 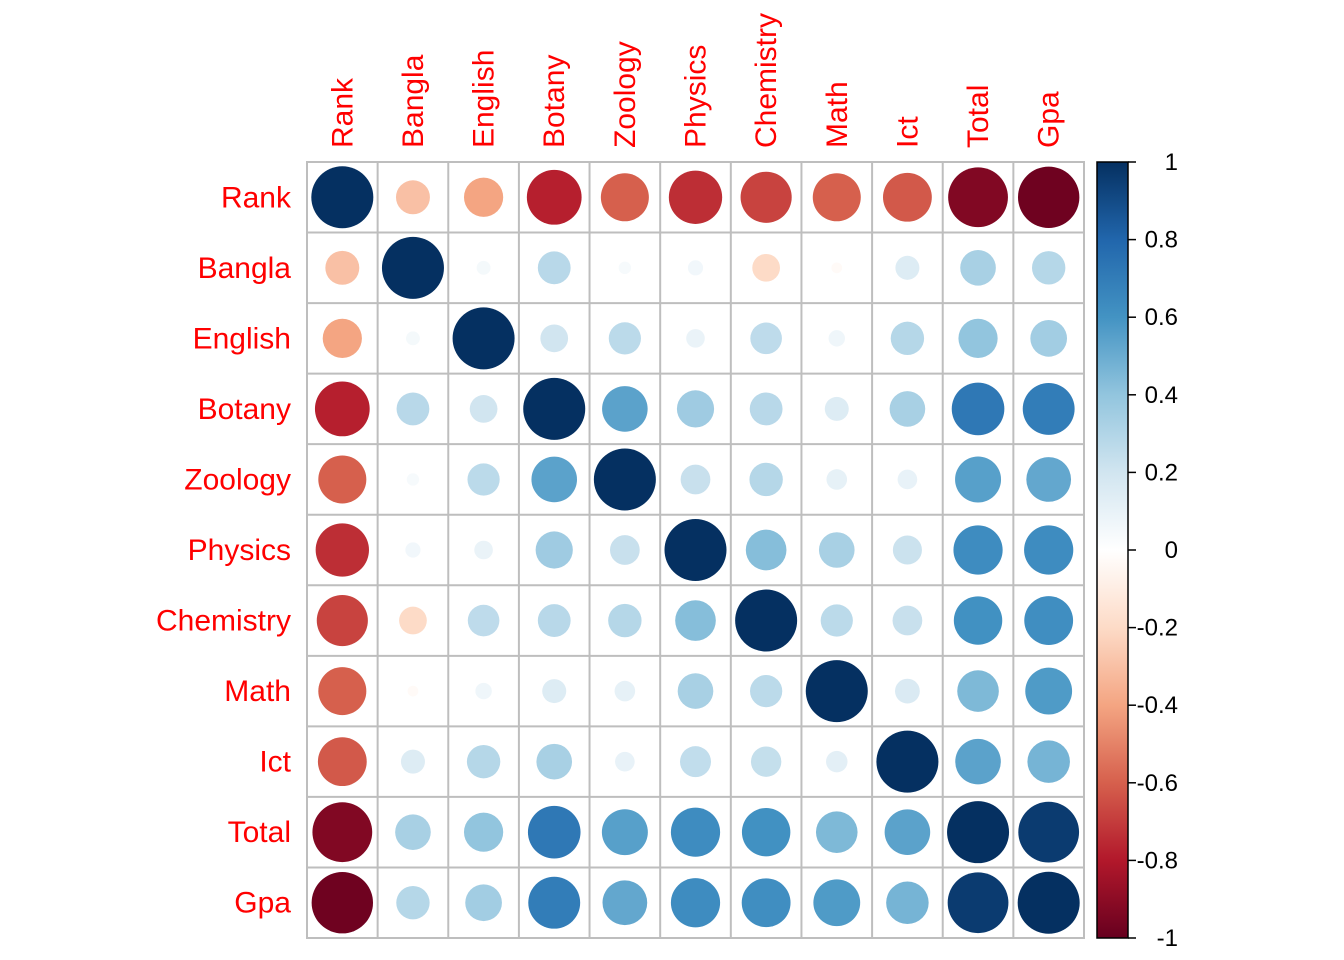 I want to click on column-label: Bangla, so click(x=413, y=101).